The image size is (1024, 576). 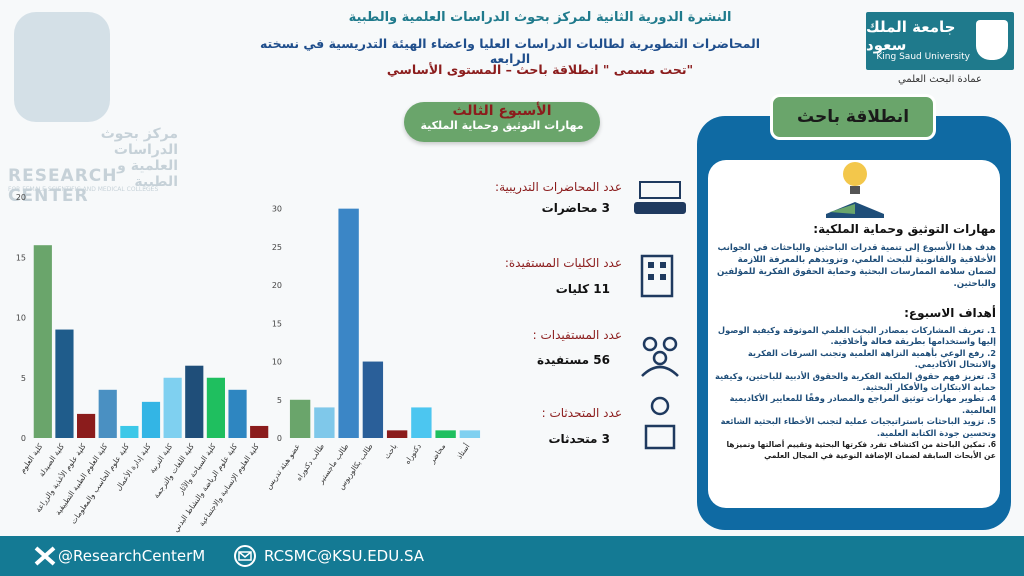 What do you see at coordinates (277, 247) in the screenshot?
I see `y-tick-label: 25` at bounding box center [277, 247].